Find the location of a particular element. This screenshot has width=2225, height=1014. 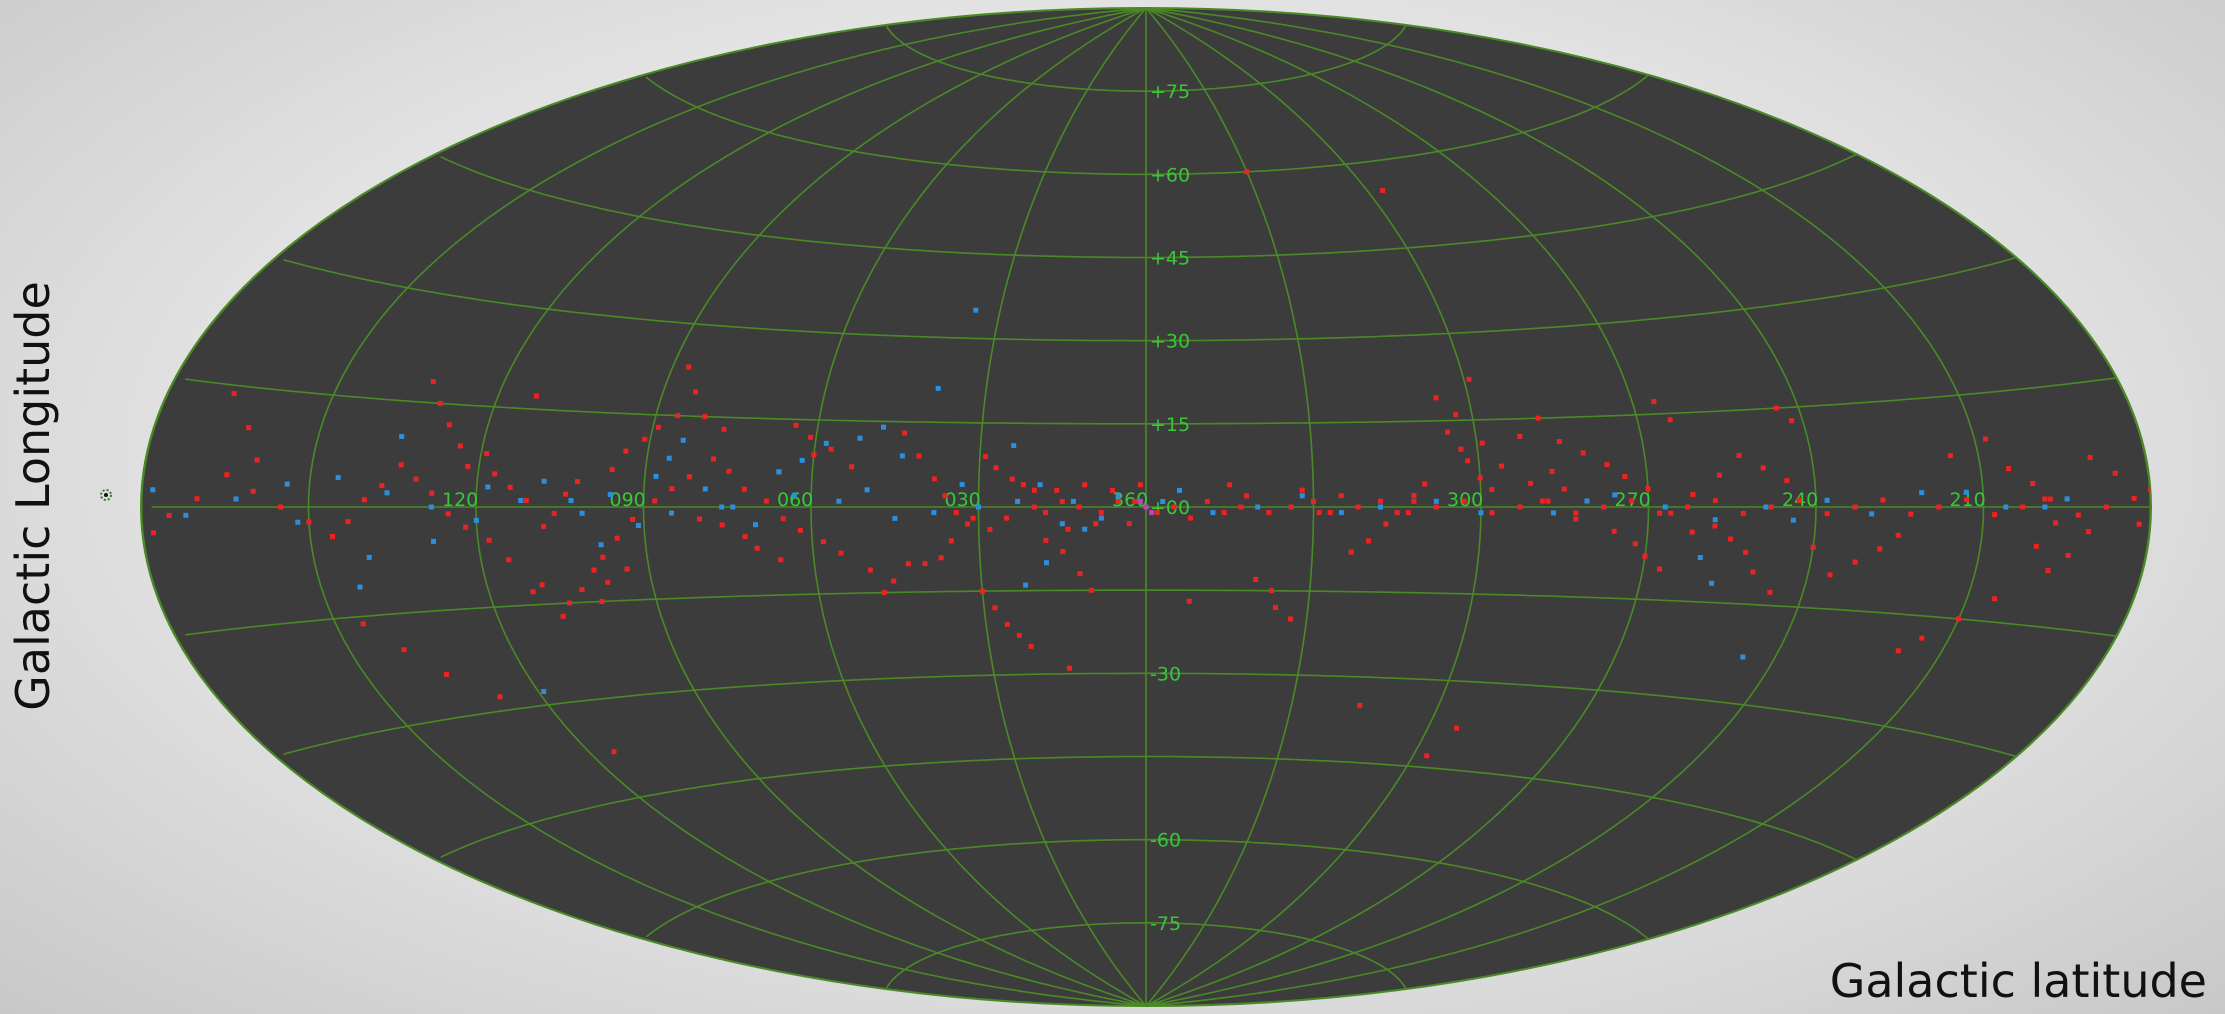

magenta-point is located at coordinates (1152, 512).